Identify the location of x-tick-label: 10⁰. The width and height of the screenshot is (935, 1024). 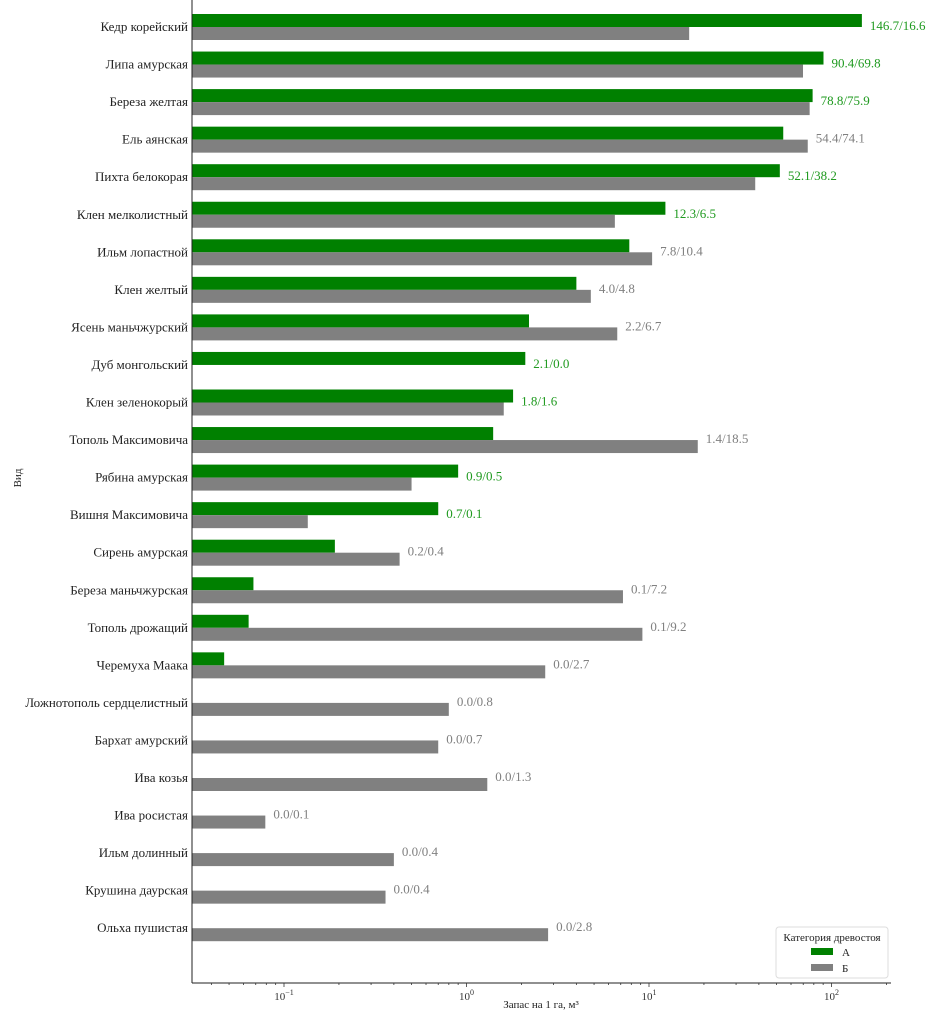
(466, 995).